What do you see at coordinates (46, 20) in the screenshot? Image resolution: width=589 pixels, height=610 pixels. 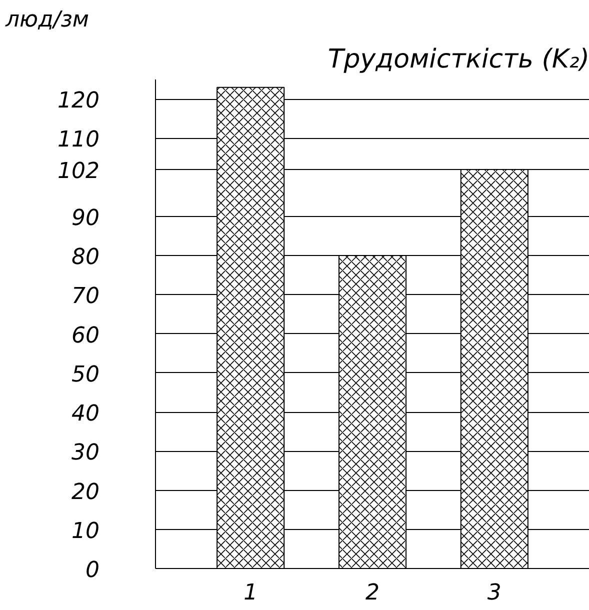 I see `y-axis-title: люд/зм` at bounding box center [46, 20].